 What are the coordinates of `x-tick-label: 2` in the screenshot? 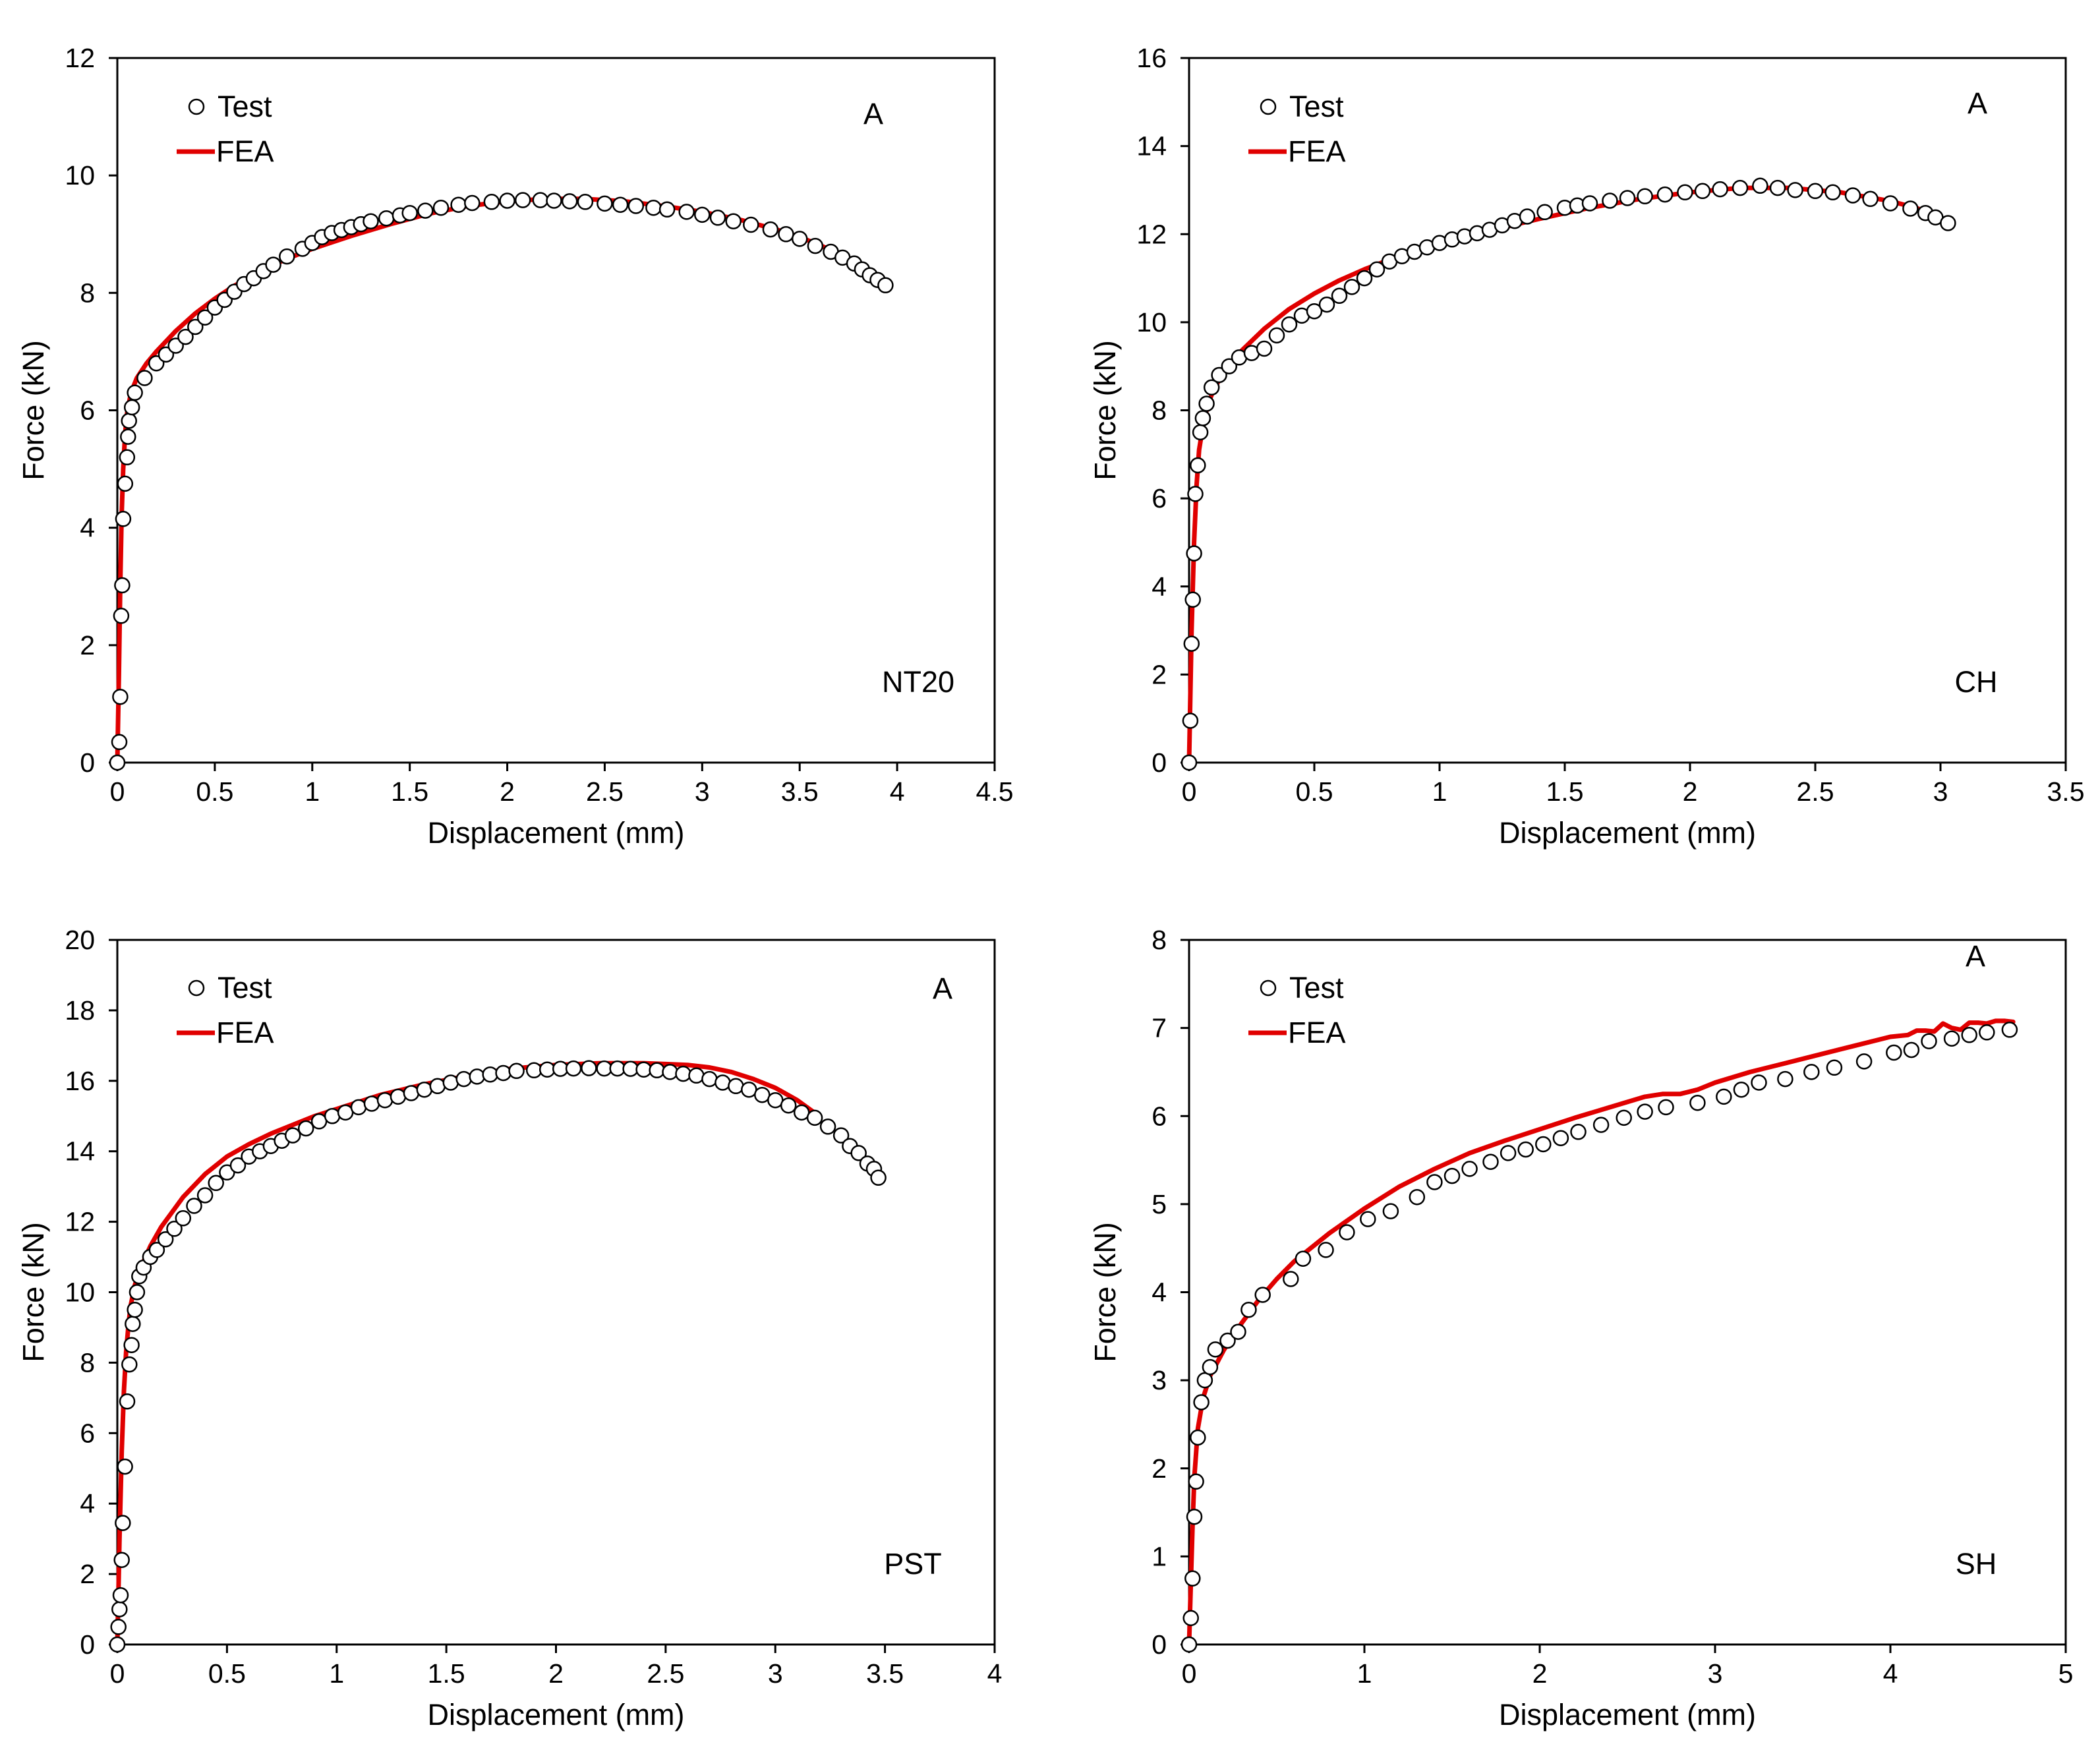 It's located at (507, 791).